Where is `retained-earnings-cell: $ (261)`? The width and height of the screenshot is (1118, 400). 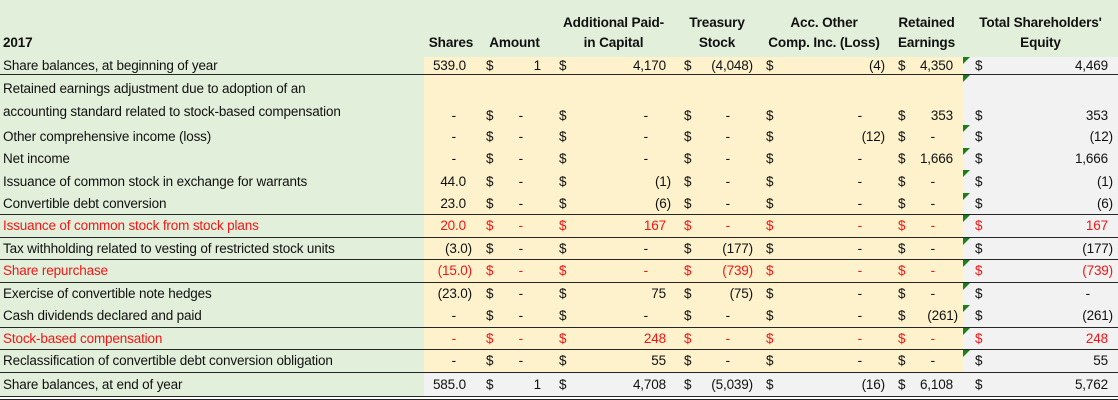 retained-earnings-cell: $ (261) is located at coordinates (926, 316).